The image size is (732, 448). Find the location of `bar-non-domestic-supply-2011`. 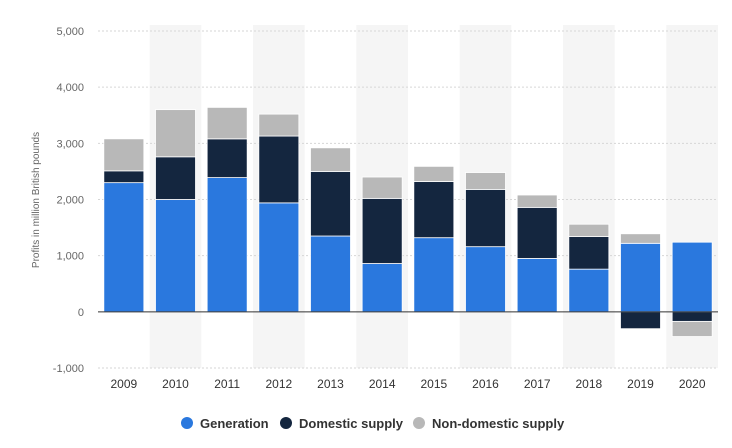

bar-non-domestic-supply-2011 is located at coordinates (227, 123).